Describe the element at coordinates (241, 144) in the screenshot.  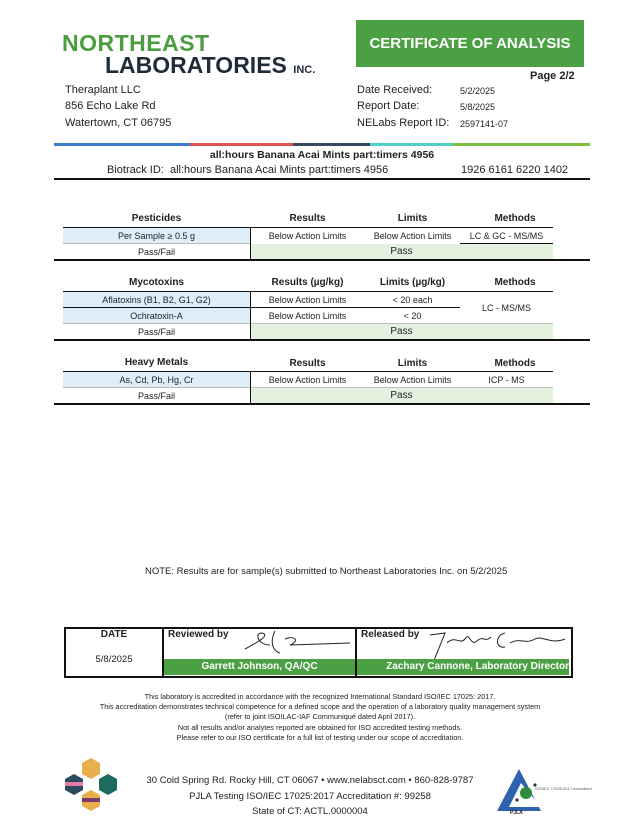
I see `color-bar-red` at that location.